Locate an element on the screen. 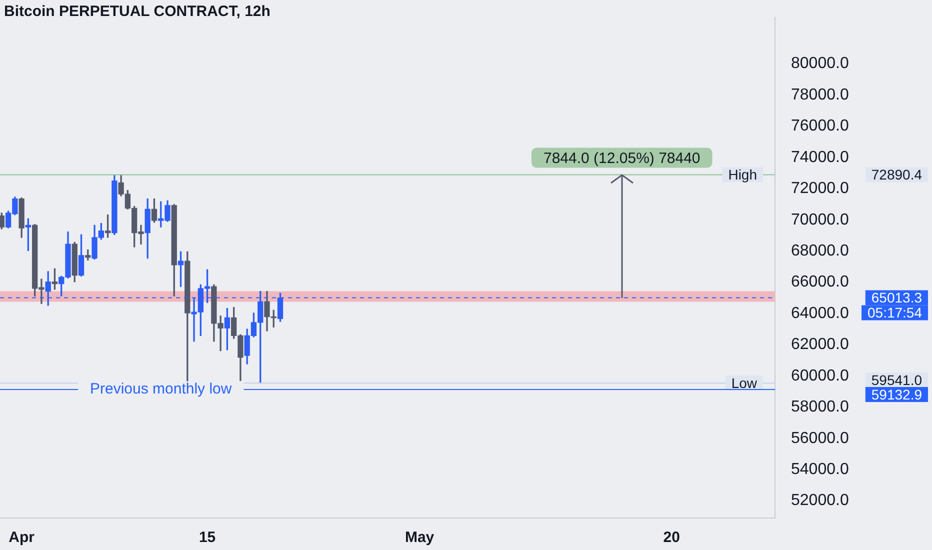 This screenshot has height=550, width=932. y-tick-label: 64000.0 is located at coordinates (820, 313).